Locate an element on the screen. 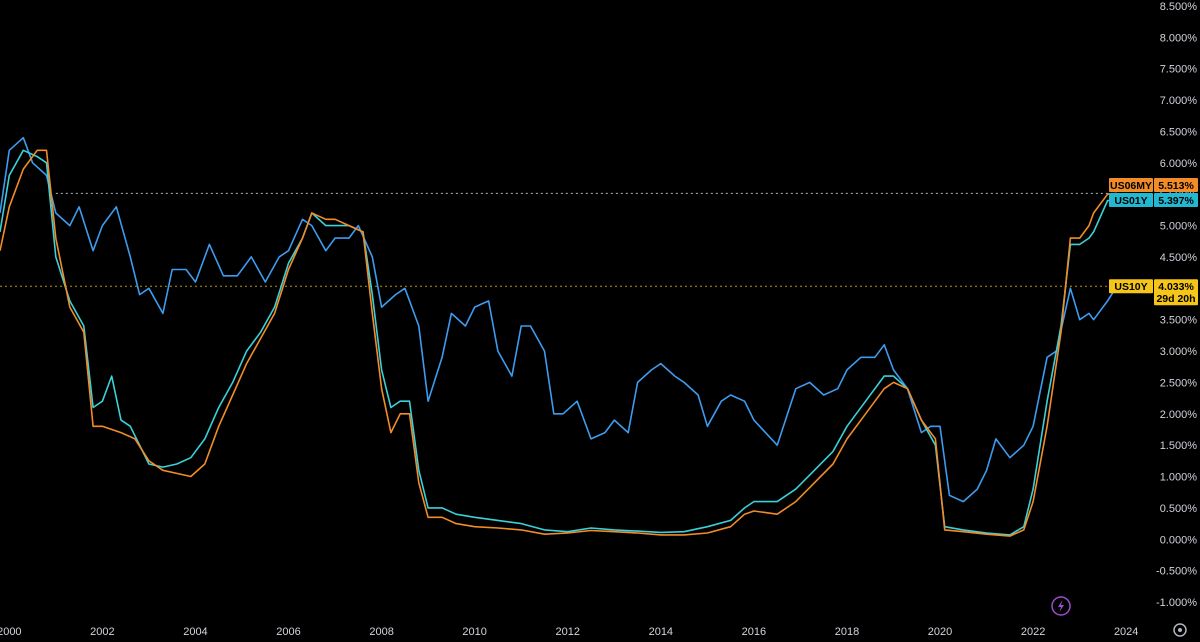 The image size is (1200, 642). price-tag-us10y: US10Y 4.033%29d 20h is located at coordinates (1153, 292).